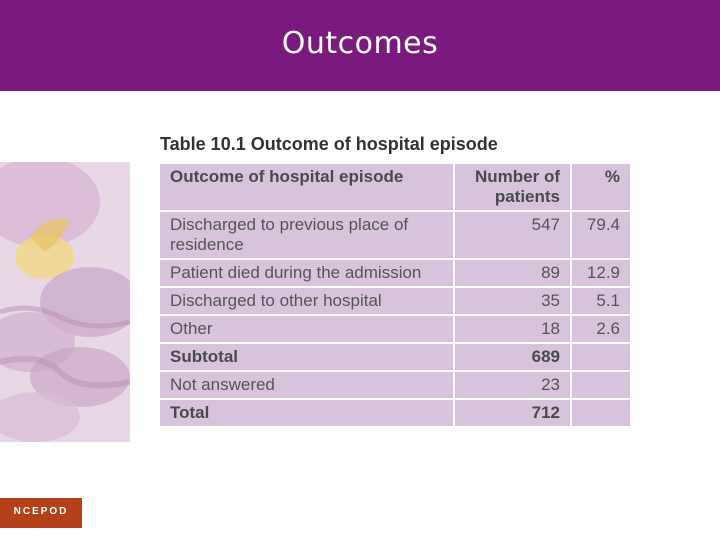 Image resolution: width=720 pixels, height=540 pixels. I want to click on row-percent: 2.6, so click(601, 329).